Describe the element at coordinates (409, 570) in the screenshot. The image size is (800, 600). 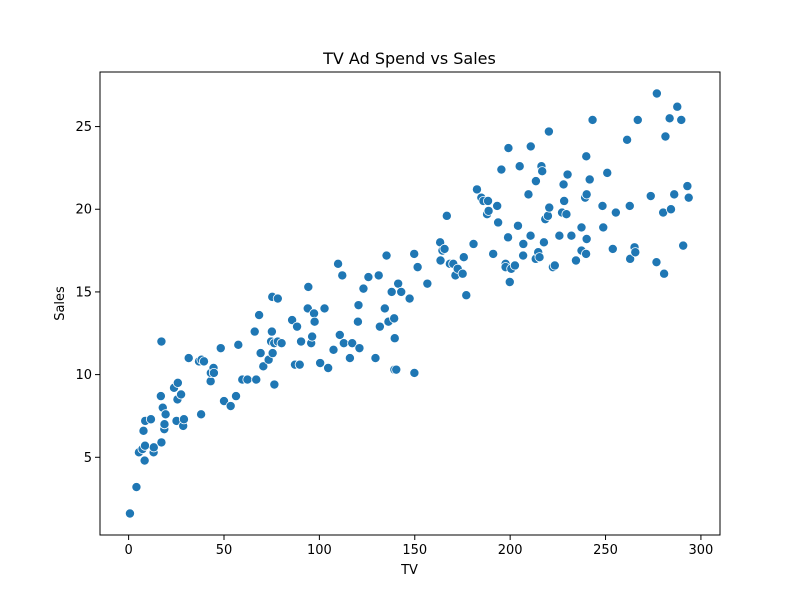
I see `x-axis-label: TV` at that location.